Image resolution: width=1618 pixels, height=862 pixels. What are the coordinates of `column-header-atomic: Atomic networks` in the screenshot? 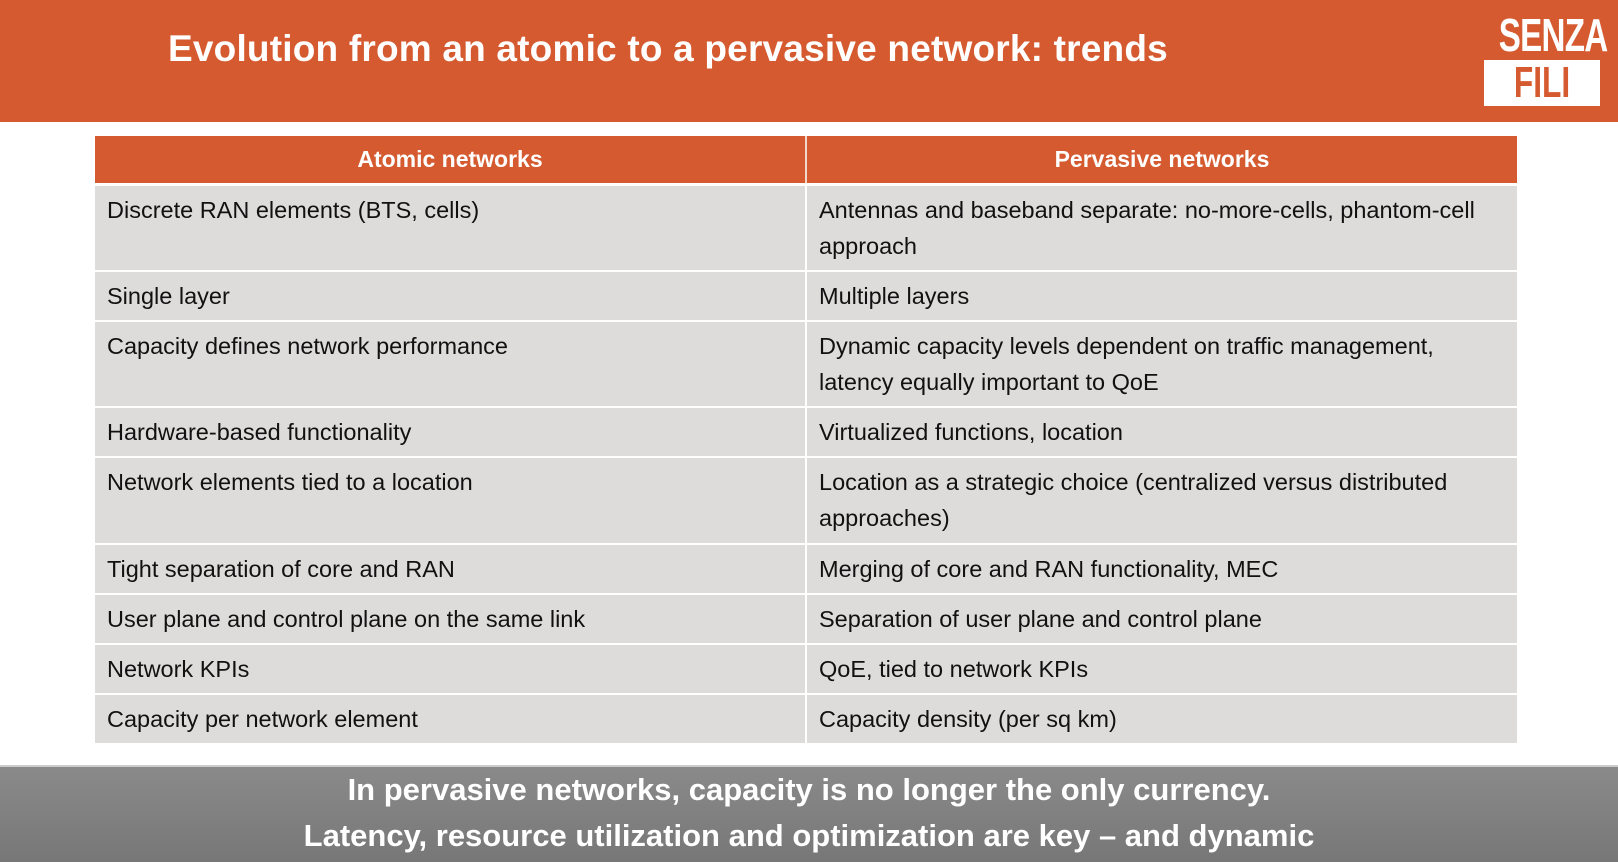 It's located at (451, 161).